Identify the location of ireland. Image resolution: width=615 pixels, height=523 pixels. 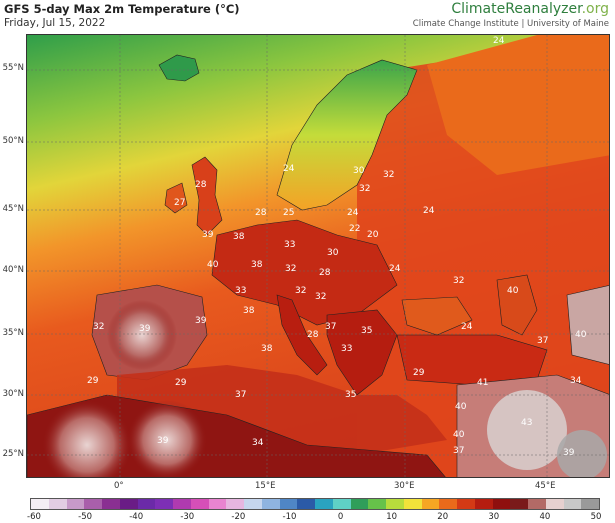
(176, 198).